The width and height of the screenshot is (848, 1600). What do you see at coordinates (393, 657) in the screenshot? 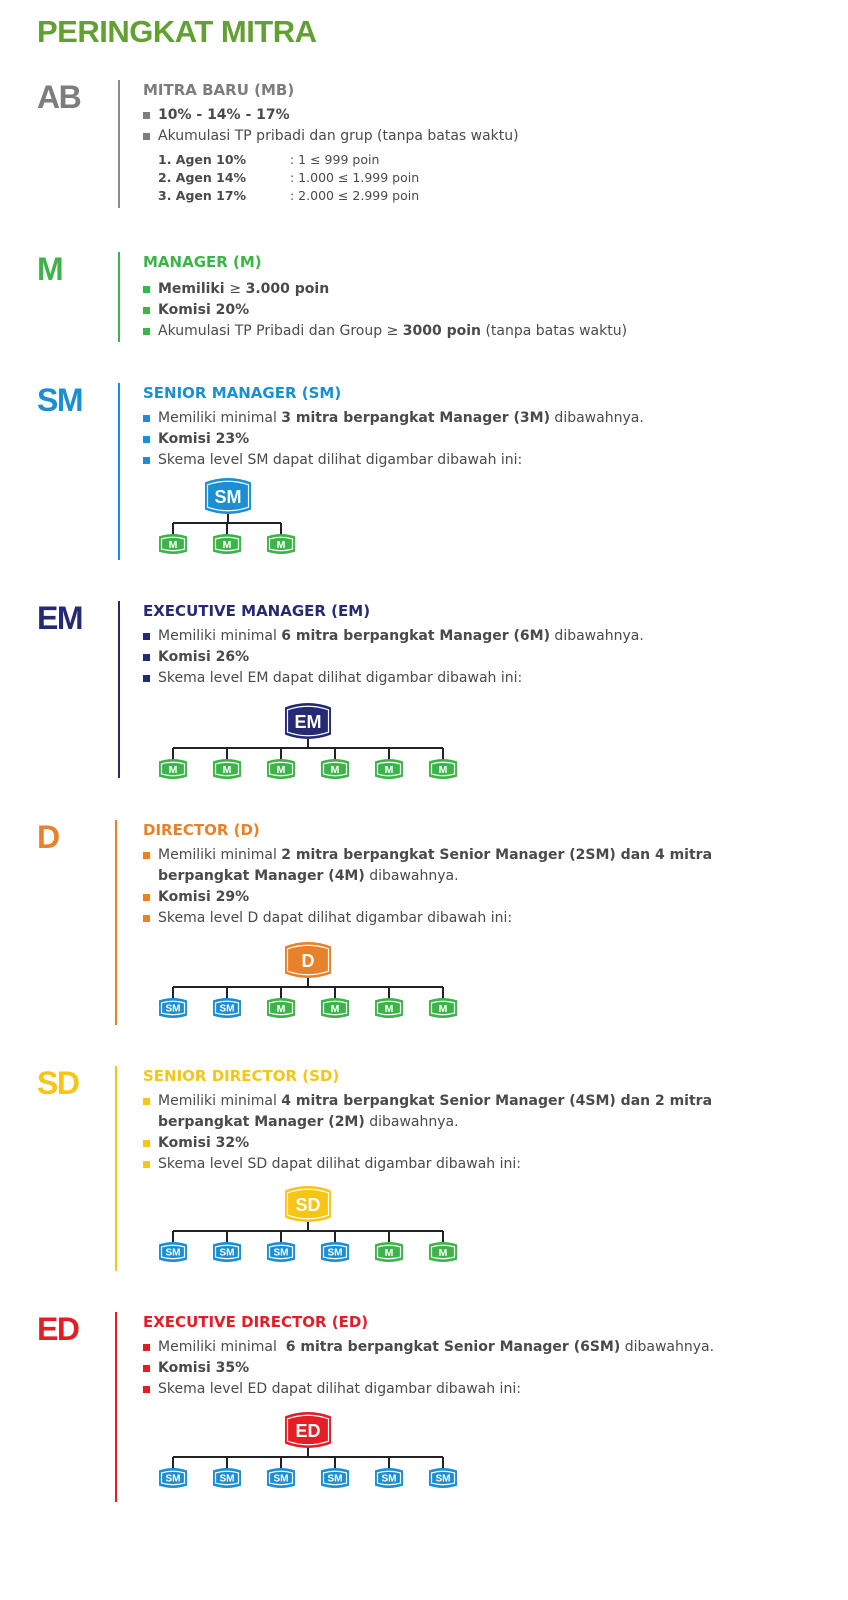
I see `list-item: Komisi 26%` at bounding box center [393, 657].